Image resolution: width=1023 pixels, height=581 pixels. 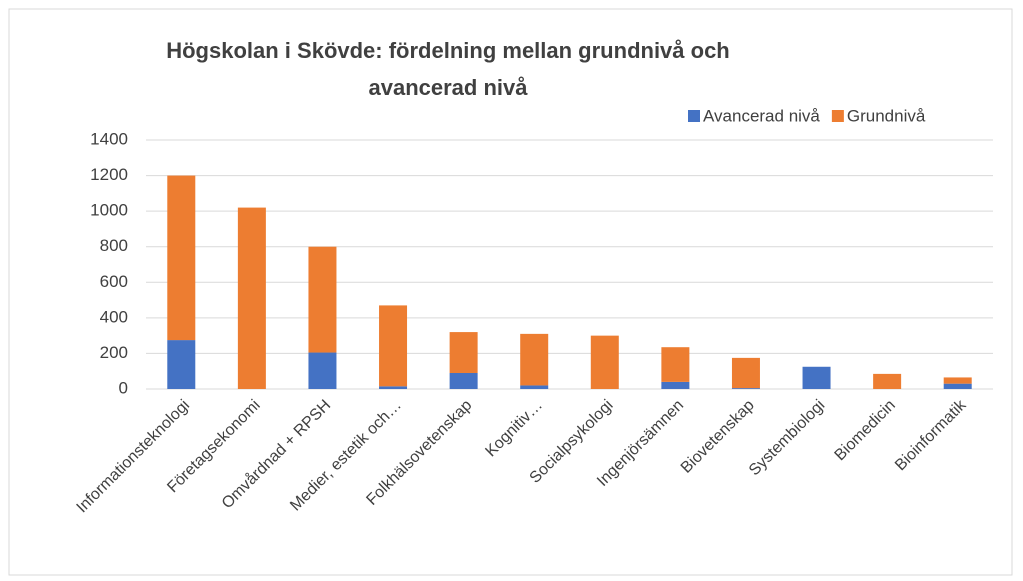 I want to click on y-tick-label: 600, so click(x=114, y=281).